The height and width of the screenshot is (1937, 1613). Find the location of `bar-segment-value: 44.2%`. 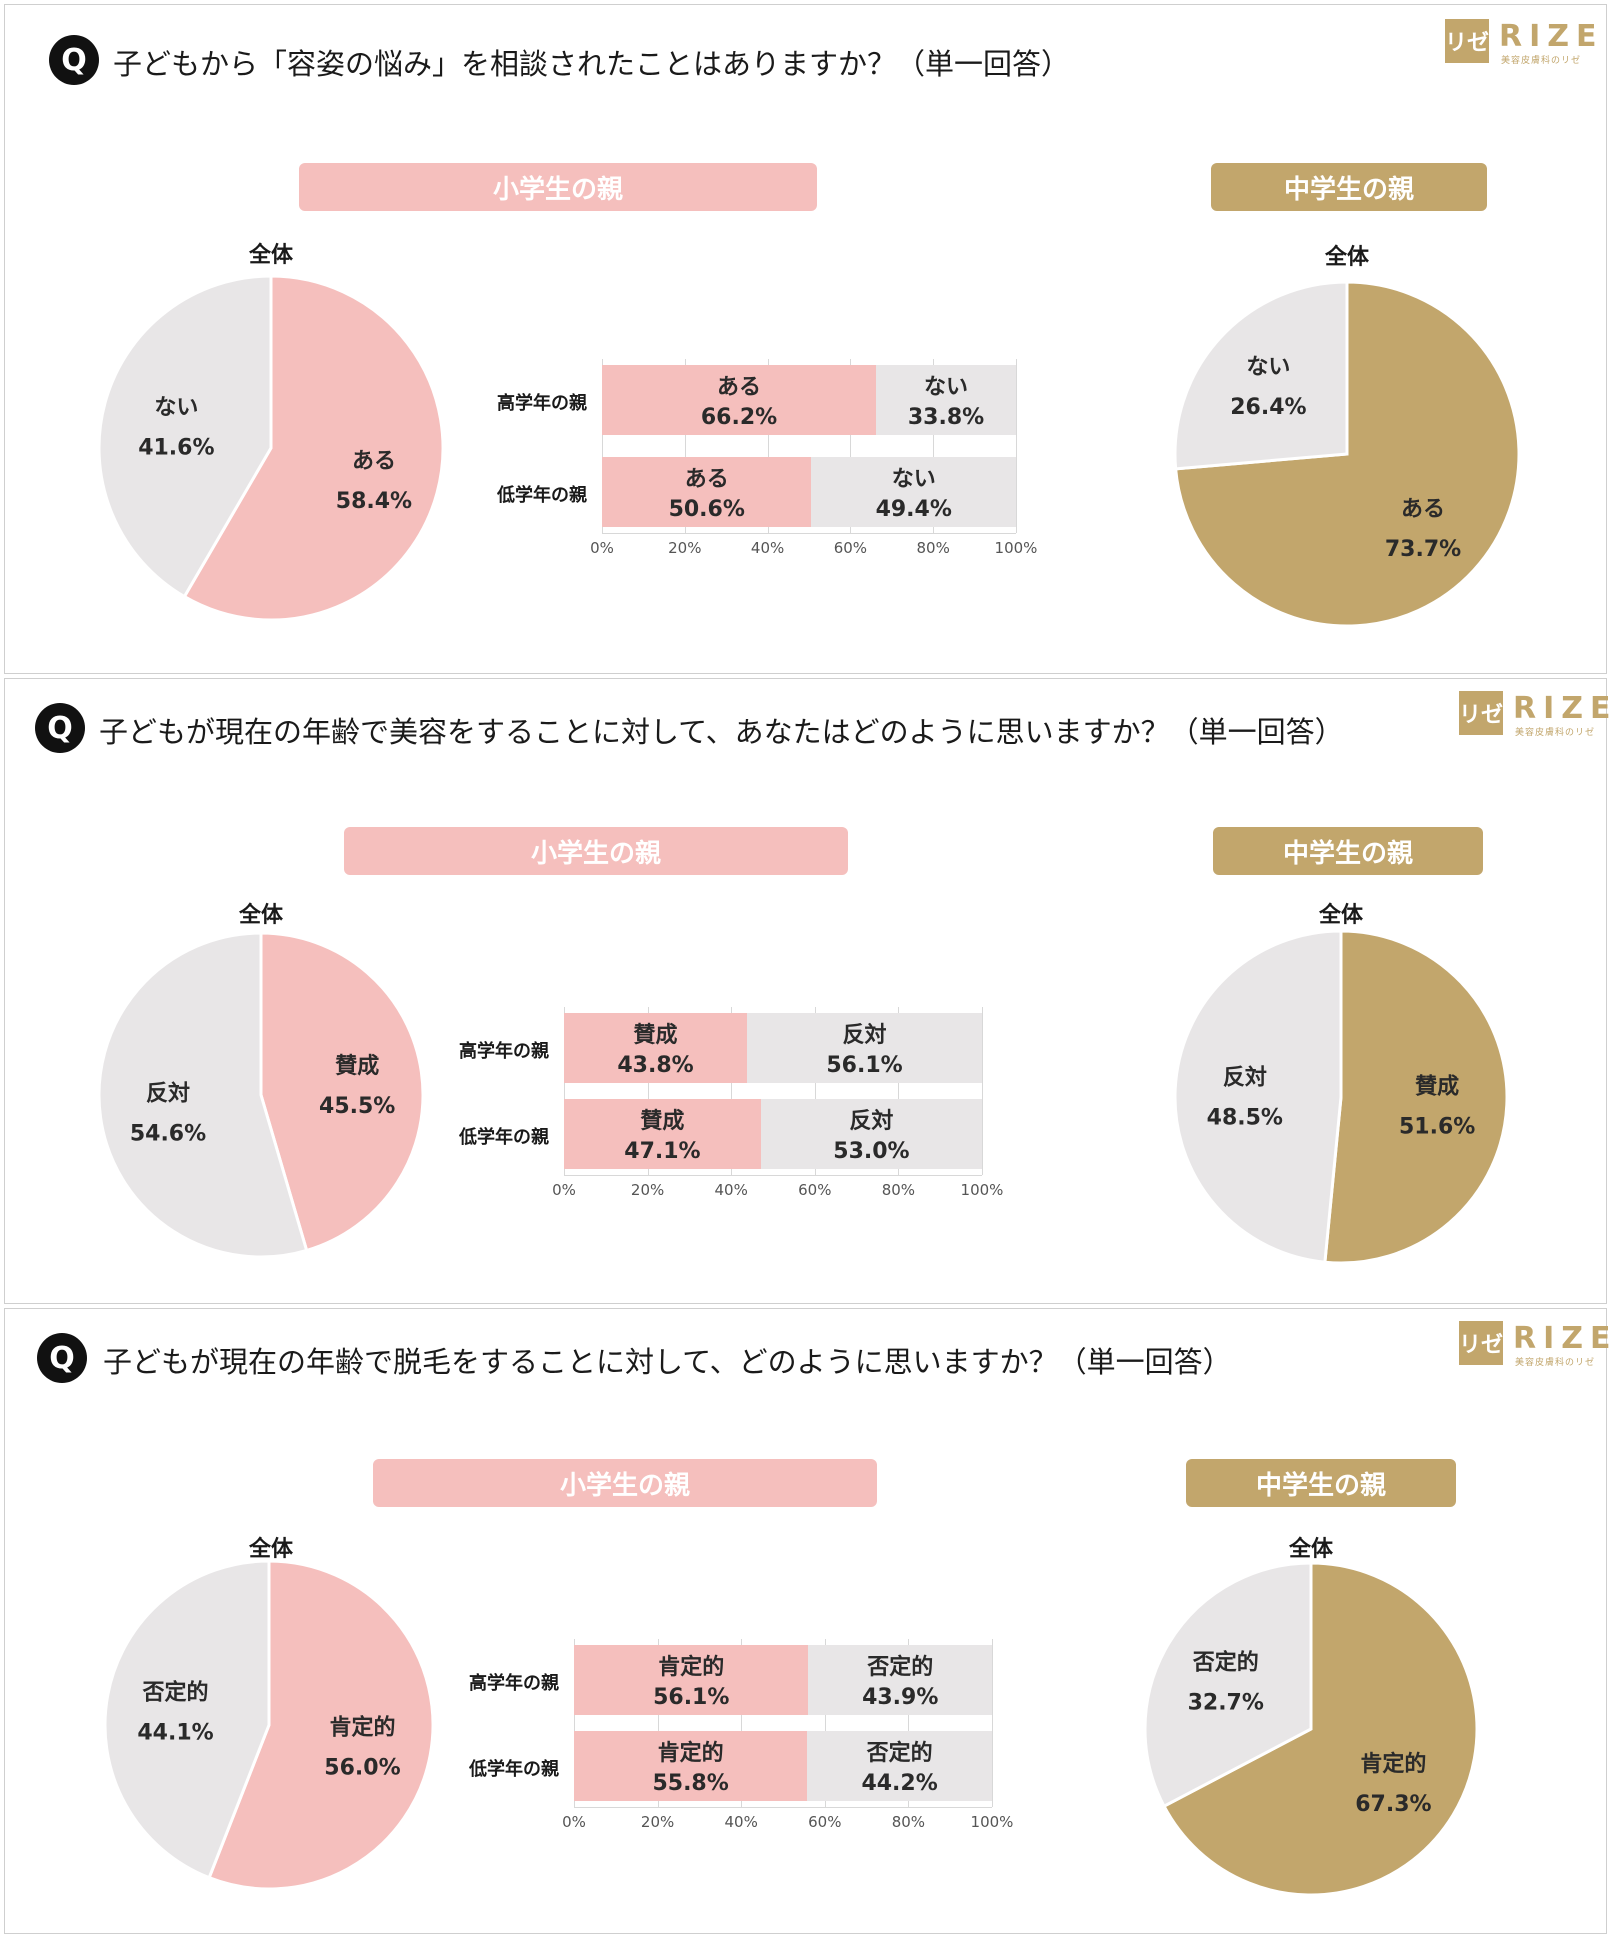

bar-segment-value: 44.2% is located at coordinates (899, 1783).